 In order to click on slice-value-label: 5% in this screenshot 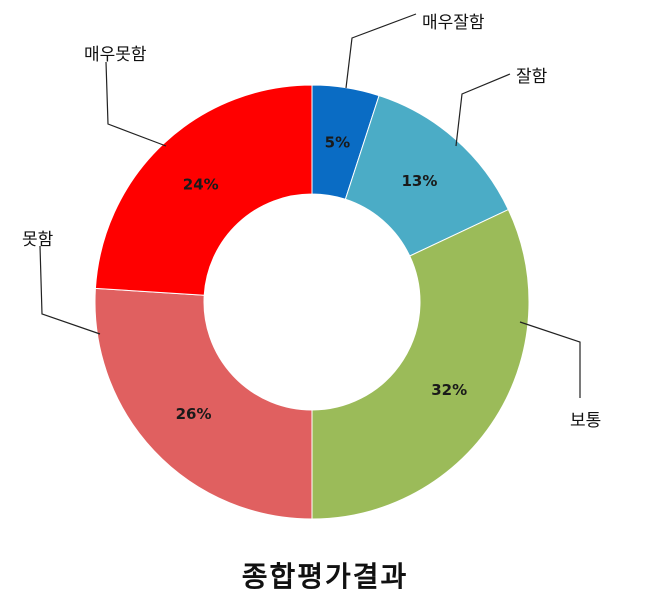, I will do `click(337, 143)`.